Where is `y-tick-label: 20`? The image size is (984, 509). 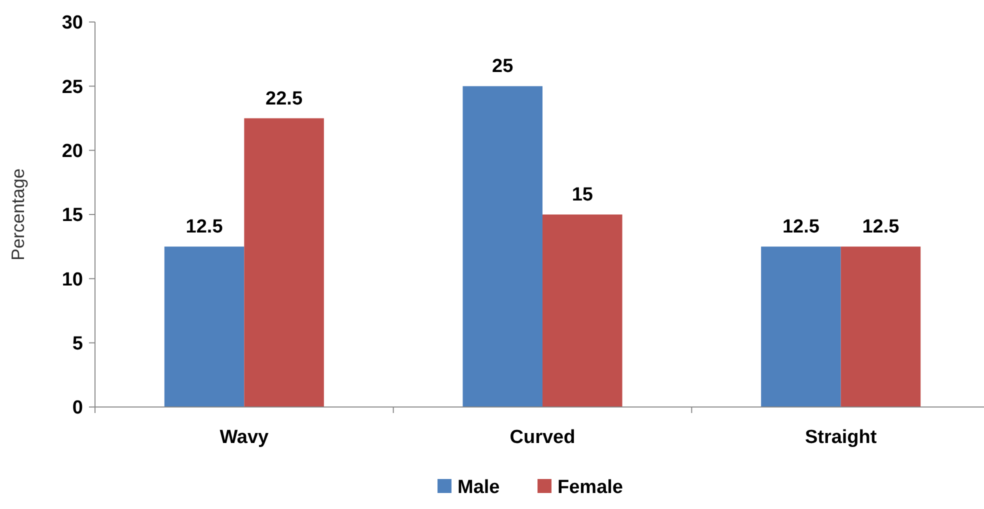
y-tick-label: 20 is located at coordinates (72, 151).